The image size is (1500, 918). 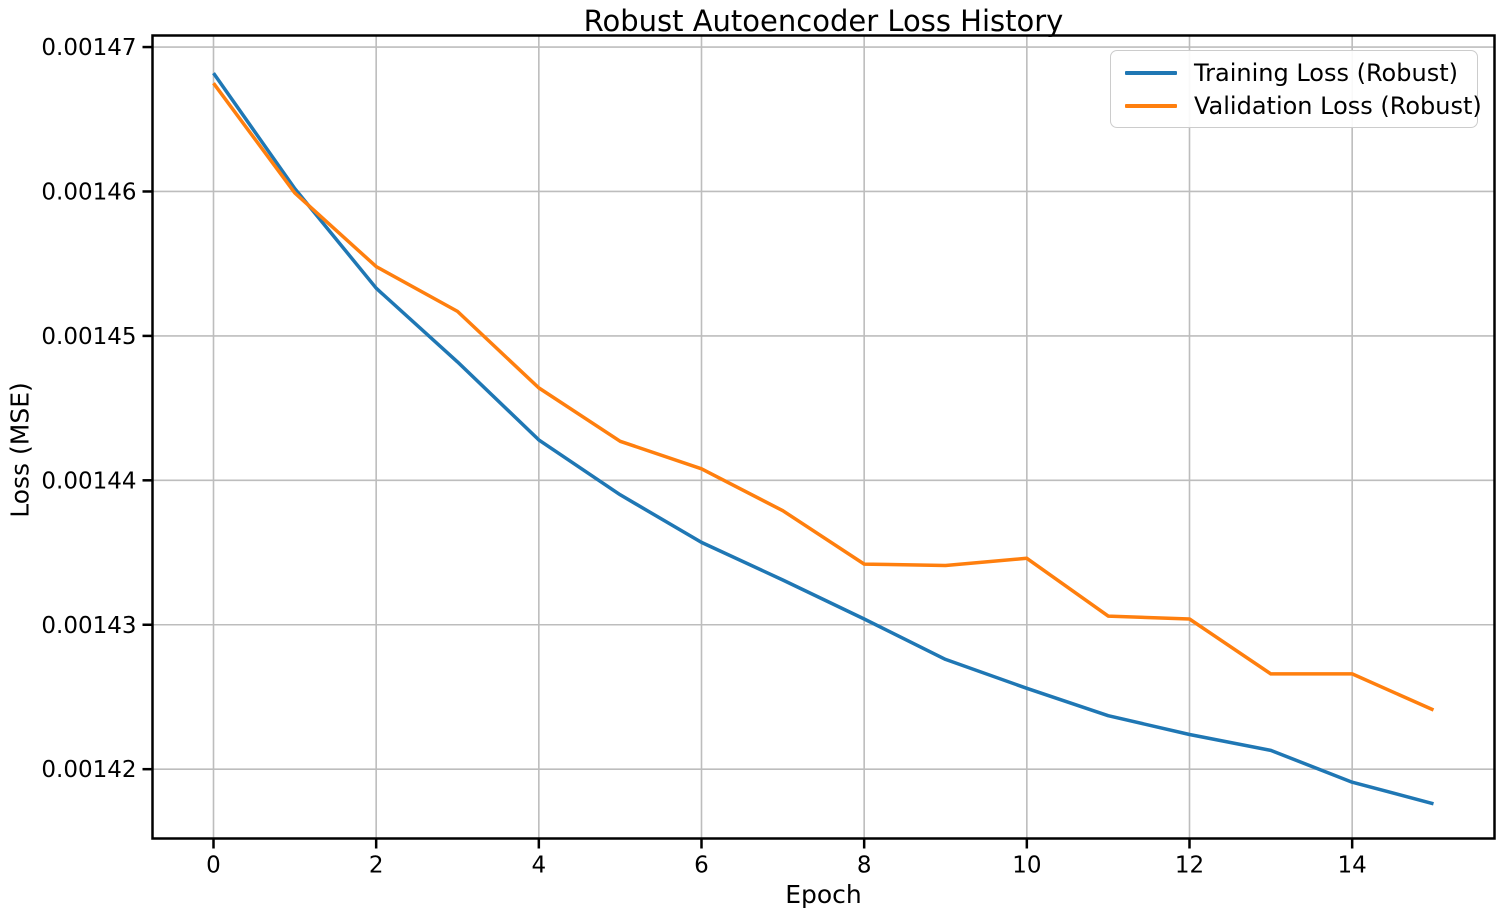 I want to click on x-tick-label: 0, so click(x=213, y=866).